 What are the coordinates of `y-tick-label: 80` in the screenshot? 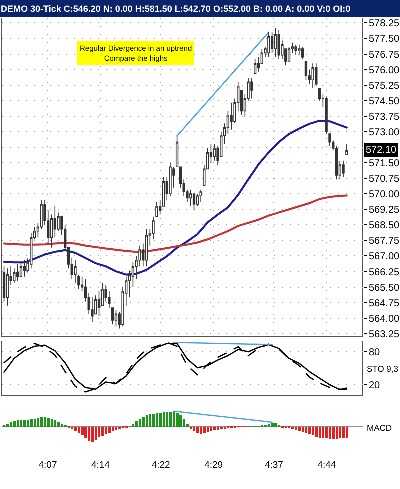 It's located at (375, 353).